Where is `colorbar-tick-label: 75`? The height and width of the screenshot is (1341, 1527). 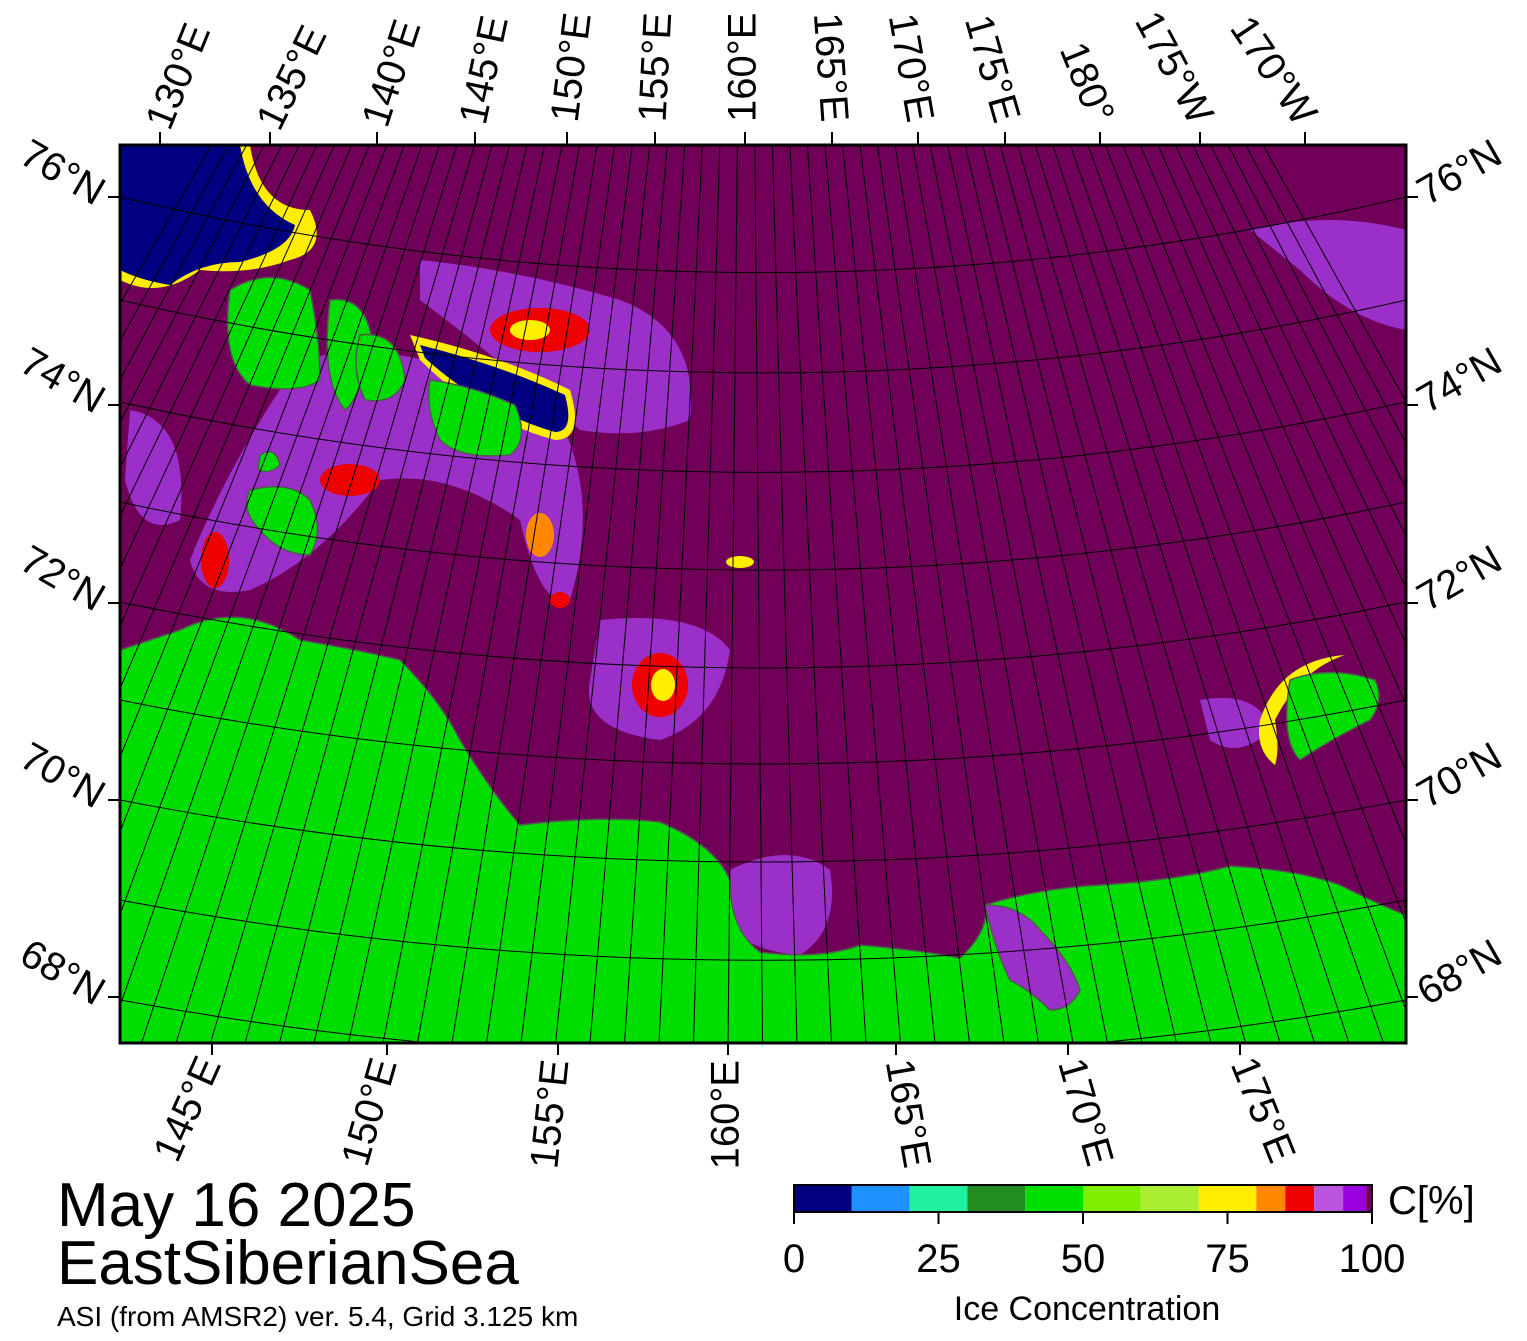
colorbar-tick-label: 75 is located at coordinates (1227, 1259).